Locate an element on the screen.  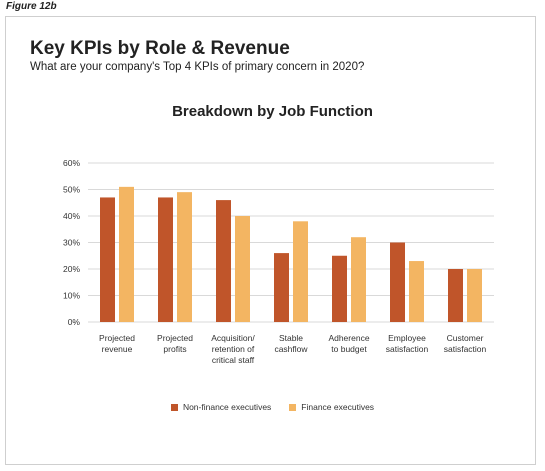
legend-swatch-finance is located at coordinates (293, 407).